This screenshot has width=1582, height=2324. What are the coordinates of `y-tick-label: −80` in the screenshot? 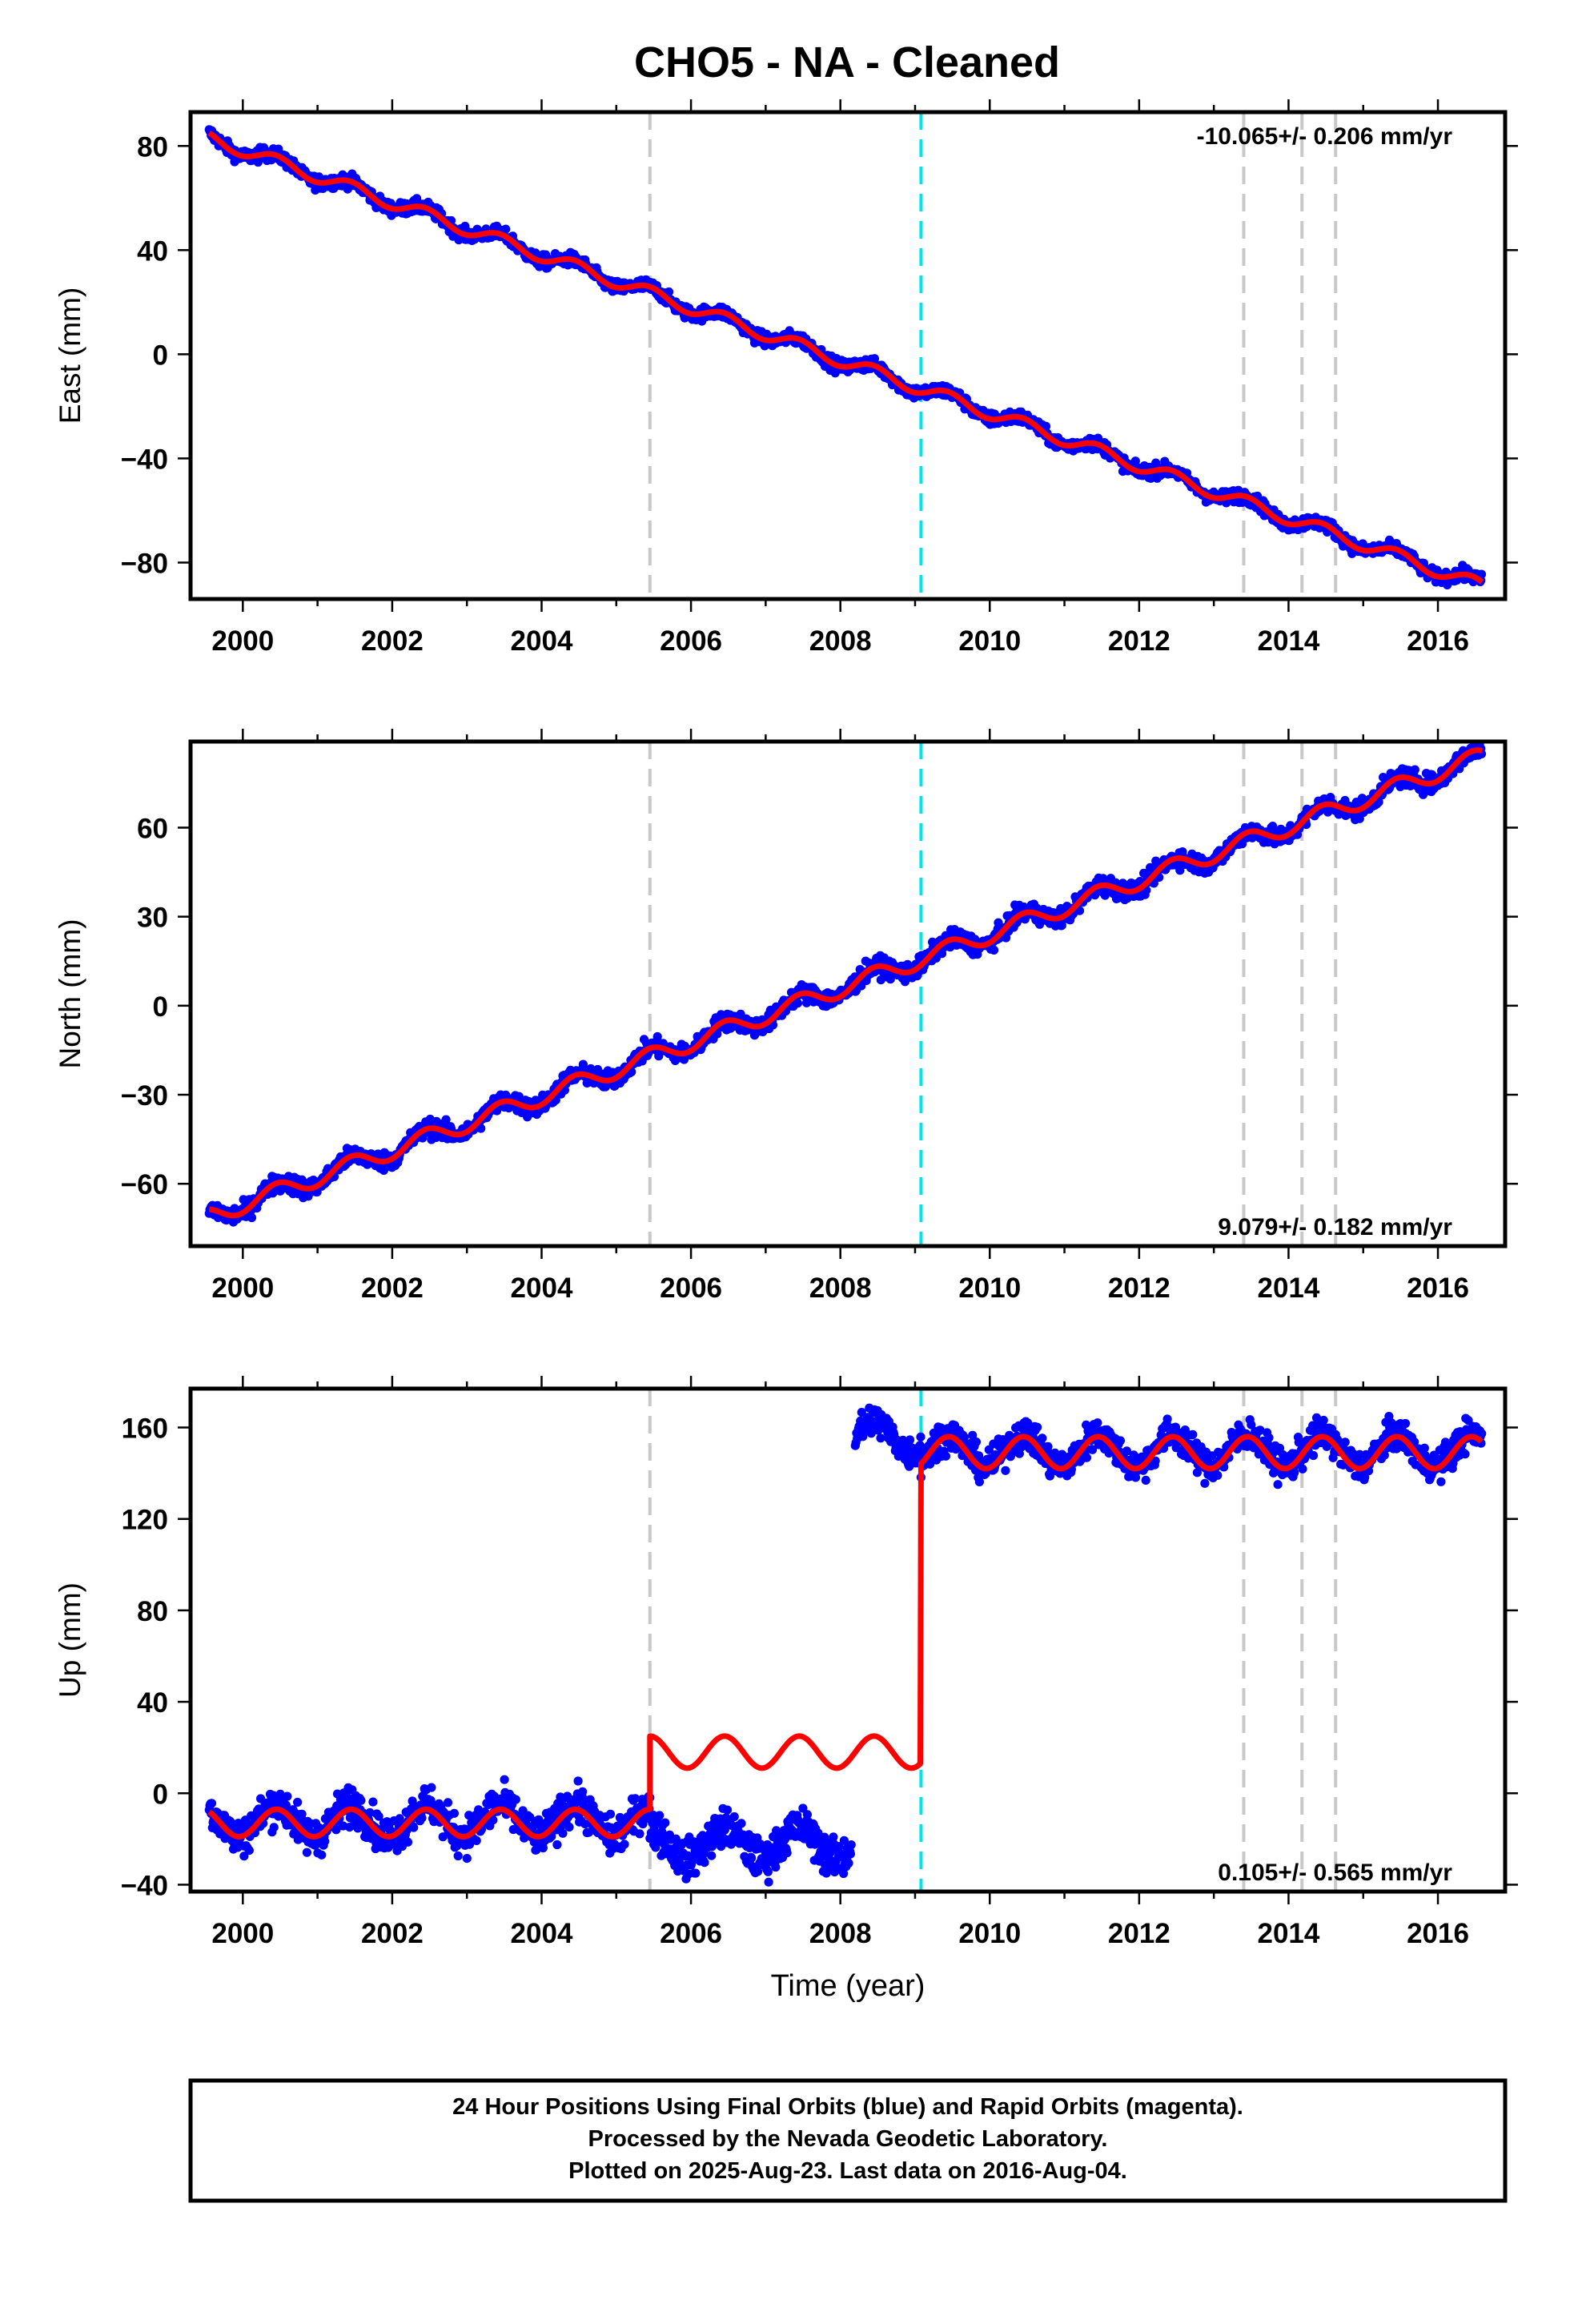 It's located at (144, 563).